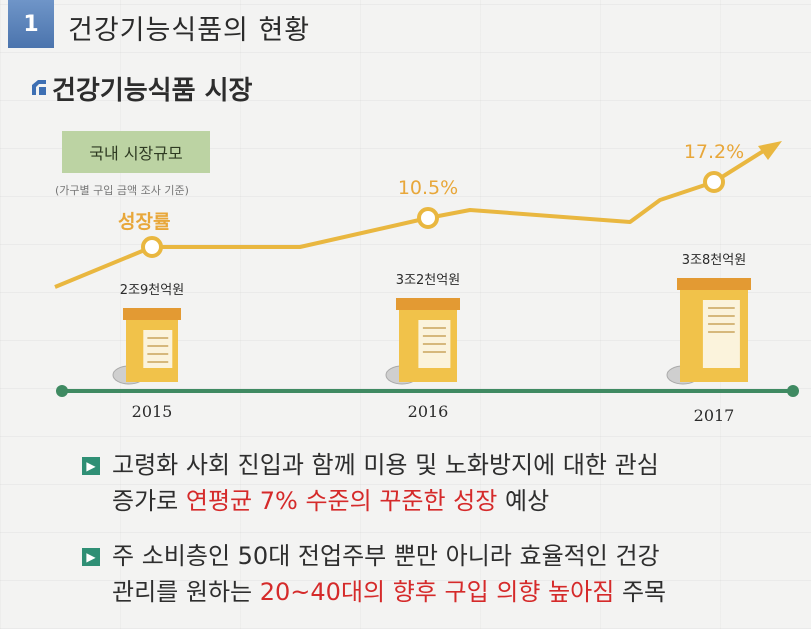 This screenshot has height=629, width=811. I want to click on bullet-1-line2-pre: 증가로, so click(149, 501).